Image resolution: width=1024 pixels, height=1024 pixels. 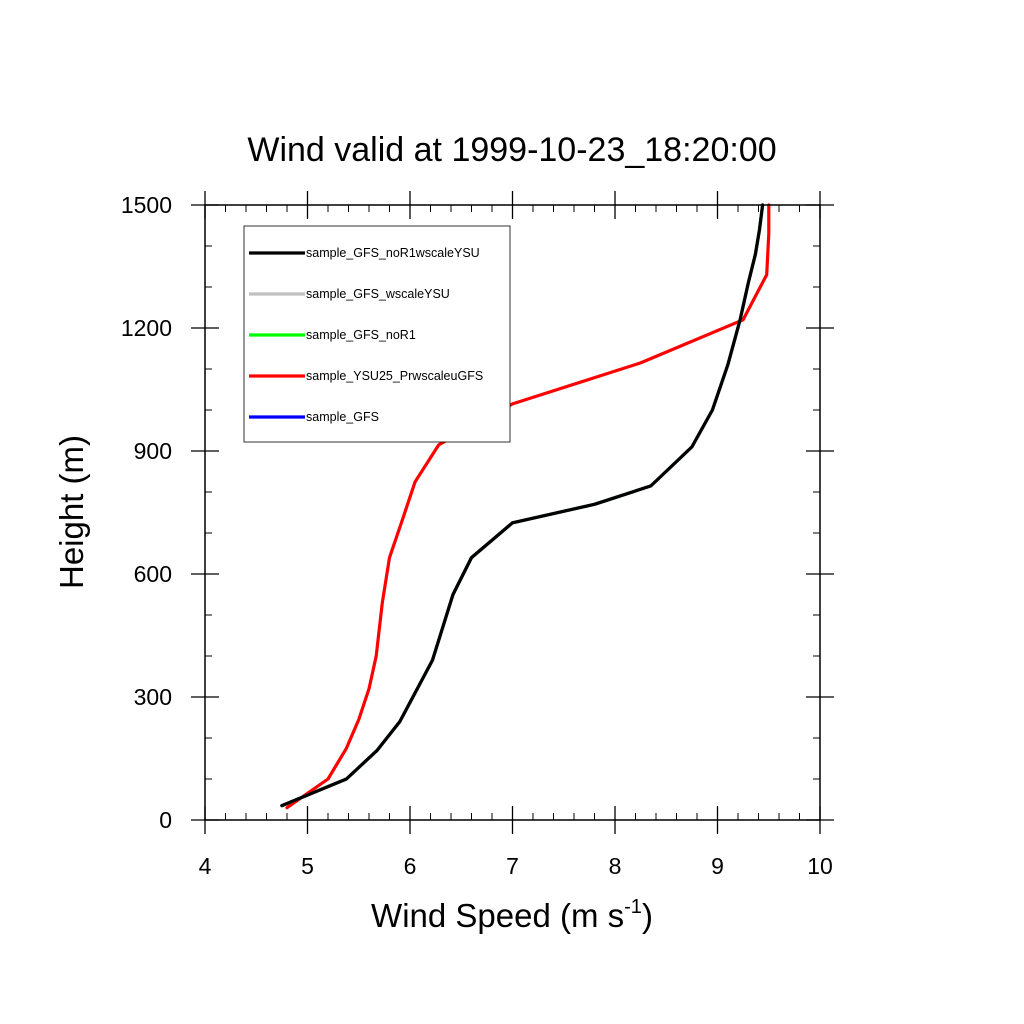 I want to click on x-axis-label-main: Wind Speed (m s, so click(x=497, y=915).